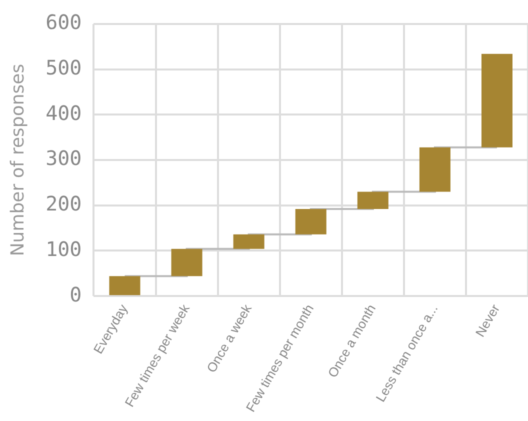  Describe the element at coordinates (76, 294) in the screenshot. I see `y-tick-label: 0` at that location.